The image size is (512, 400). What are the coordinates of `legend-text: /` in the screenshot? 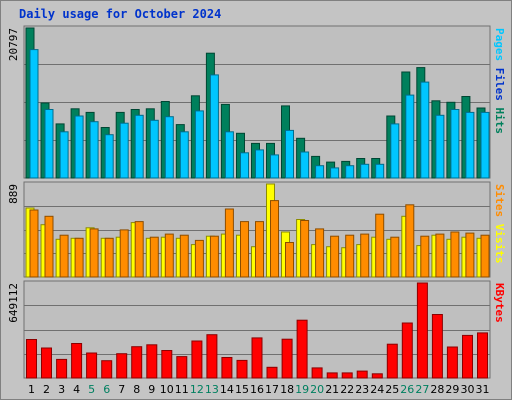 It's located at (499, 64).